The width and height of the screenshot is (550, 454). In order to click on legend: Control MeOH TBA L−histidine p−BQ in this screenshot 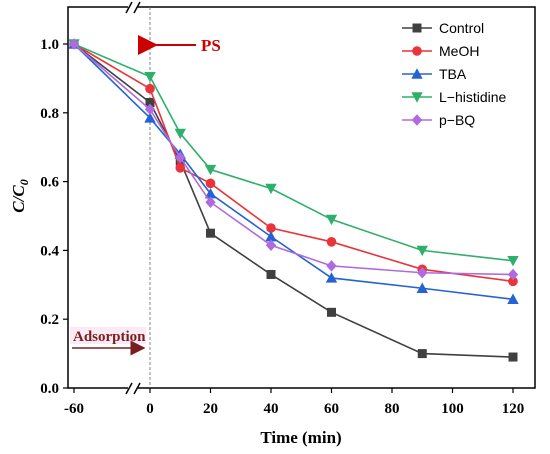, I will do `click(454, 74)`.